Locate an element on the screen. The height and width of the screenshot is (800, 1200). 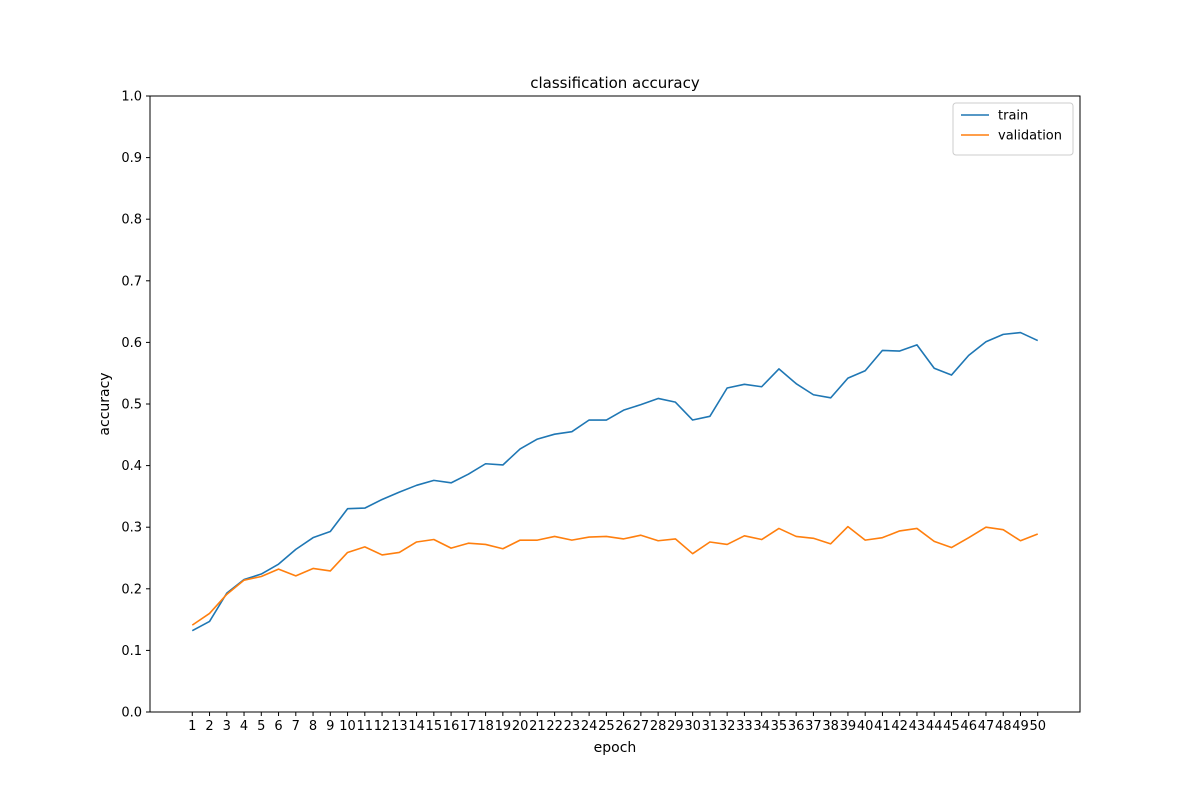
x-tick-label: 23 is located at coordinates (572, 726).